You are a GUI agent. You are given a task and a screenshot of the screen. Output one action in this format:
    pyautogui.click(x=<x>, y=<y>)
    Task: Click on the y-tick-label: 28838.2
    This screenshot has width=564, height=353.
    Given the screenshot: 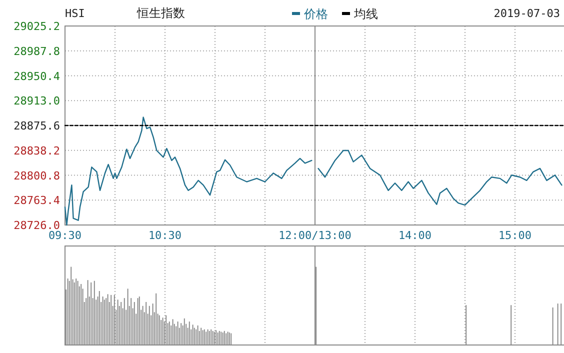 What is the action you would take?
    pyautogui.click(x=37, y=151)
    